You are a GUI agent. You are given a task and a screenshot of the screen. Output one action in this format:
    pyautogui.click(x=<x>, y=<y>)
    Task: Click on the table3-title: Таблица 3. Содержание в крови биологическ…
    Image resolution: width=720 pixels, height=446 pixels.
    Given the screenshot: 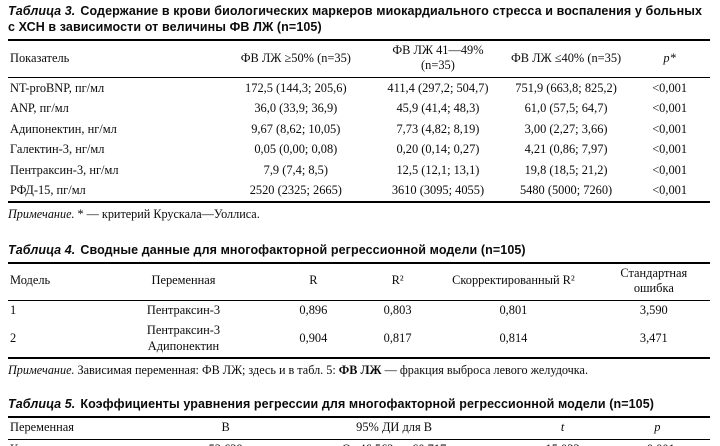 What is the action you would take?
    pyautogui.click(x=359, y=19)
    